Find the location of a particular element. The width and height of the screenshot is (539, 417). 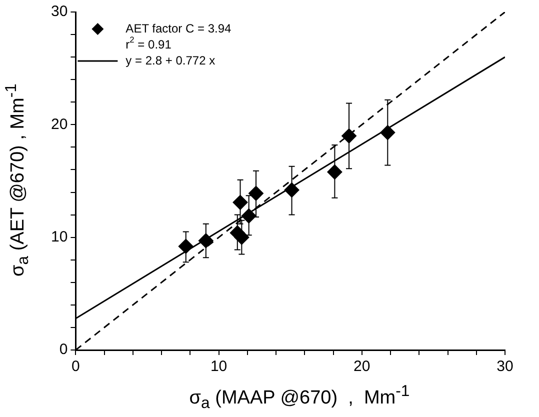

y-tick-label: 0 is located at coordinates (63, 349).